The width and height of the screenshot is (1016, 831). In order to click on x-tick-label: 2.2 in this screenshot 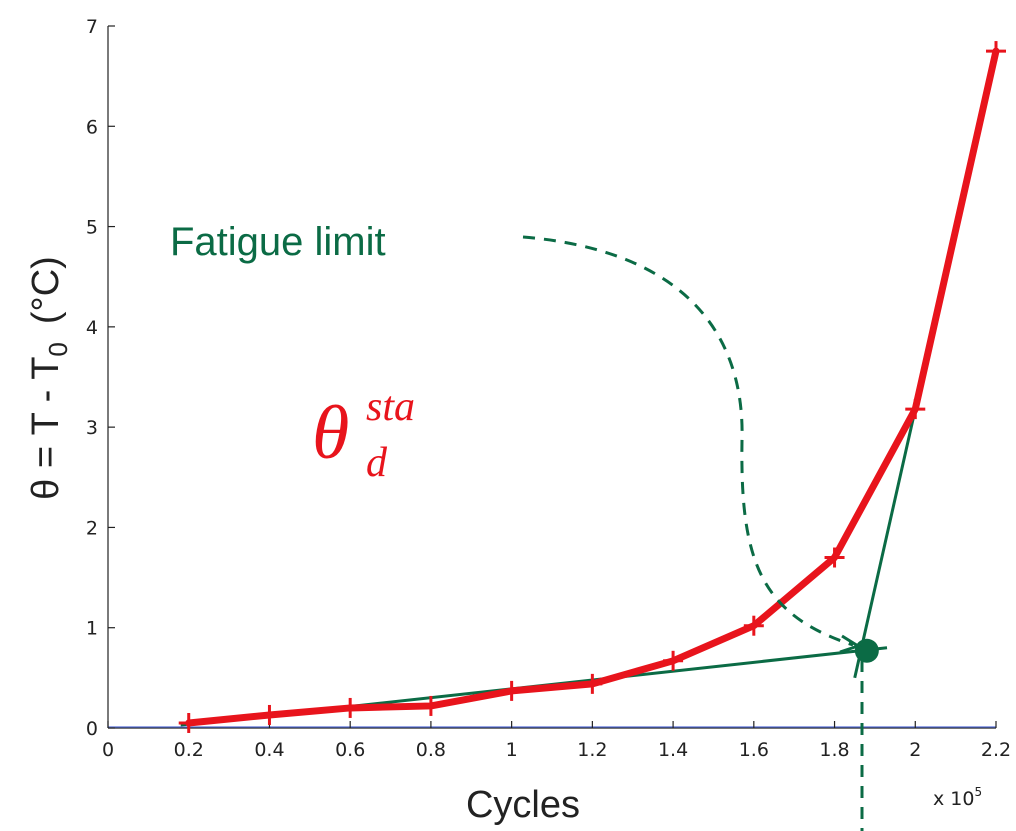, I will do `click(996, 750)`.